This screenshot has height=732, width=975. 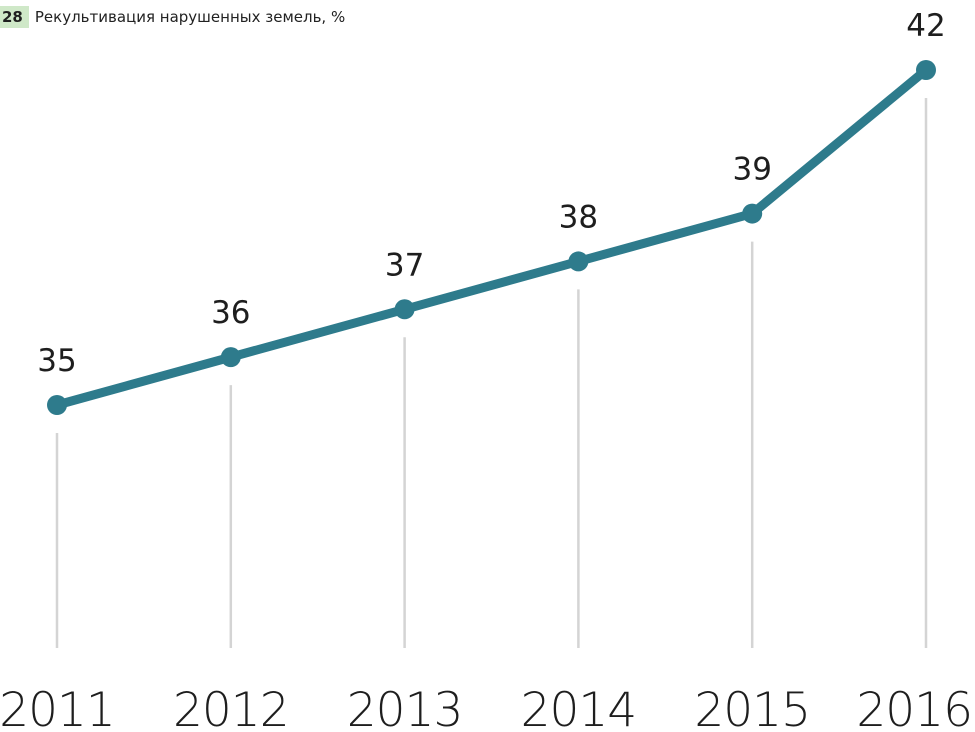 I want to click on chart-title: Рекультивация нарушенных земель, %, so click(x=190, y=17).